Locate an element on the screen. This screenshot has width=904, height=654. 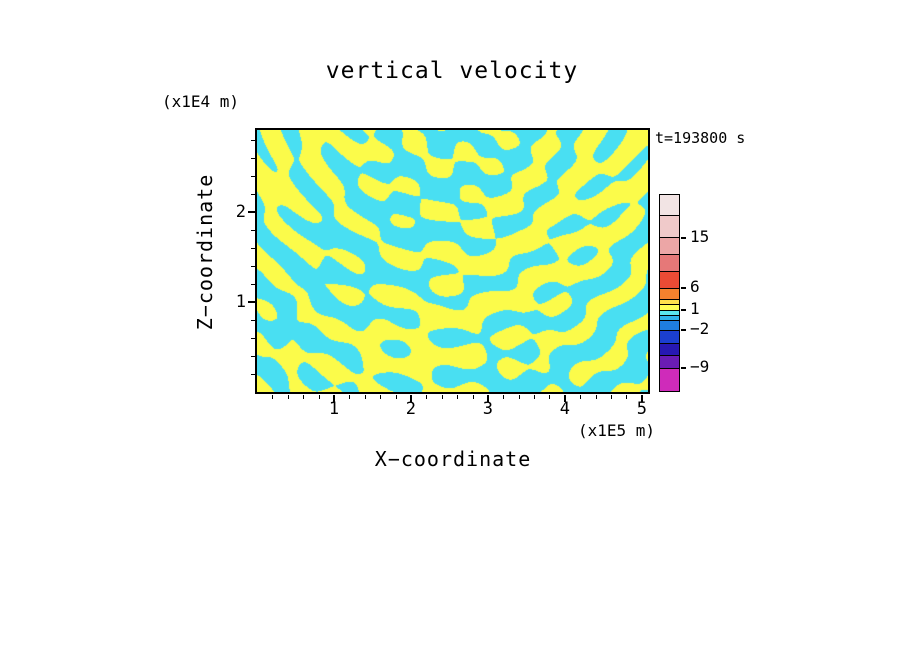
z-tick-label: 2 is located at coordinates (240, 211).